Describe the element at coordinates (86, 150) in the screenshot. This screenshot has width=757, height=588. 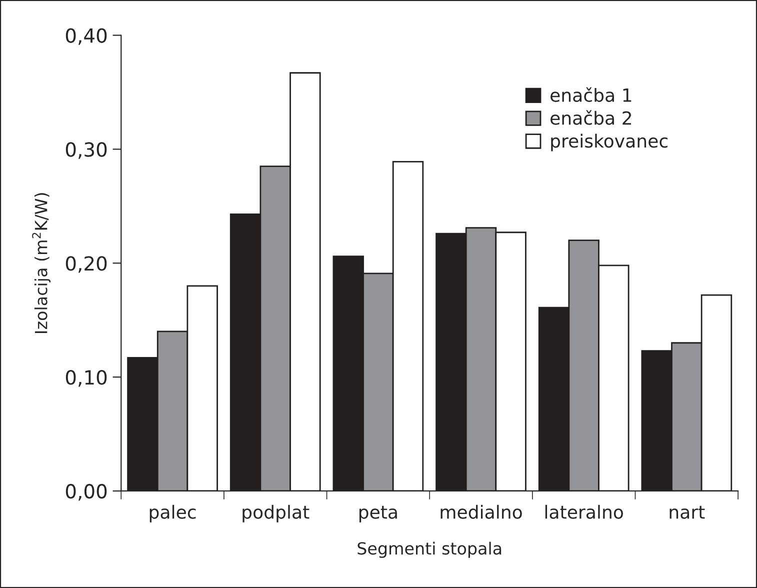
I see `y-tick-label: 0,30` at that location.